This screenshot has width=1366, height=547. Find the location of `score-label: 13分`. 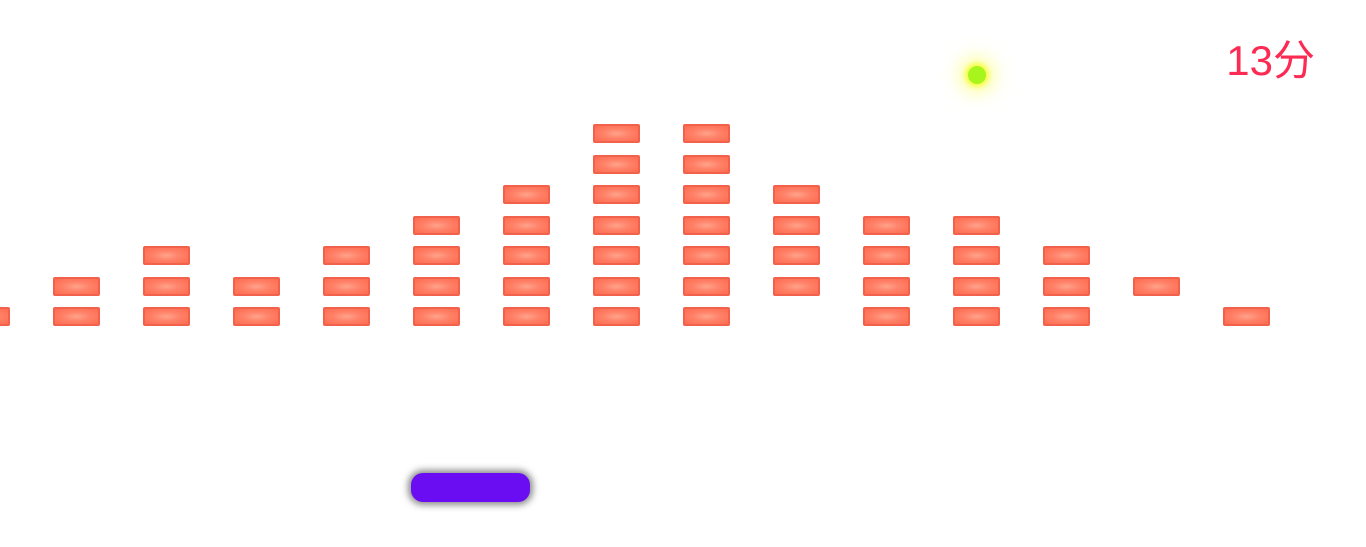

score-label: 13分 is located at coordinates (1270, 60).